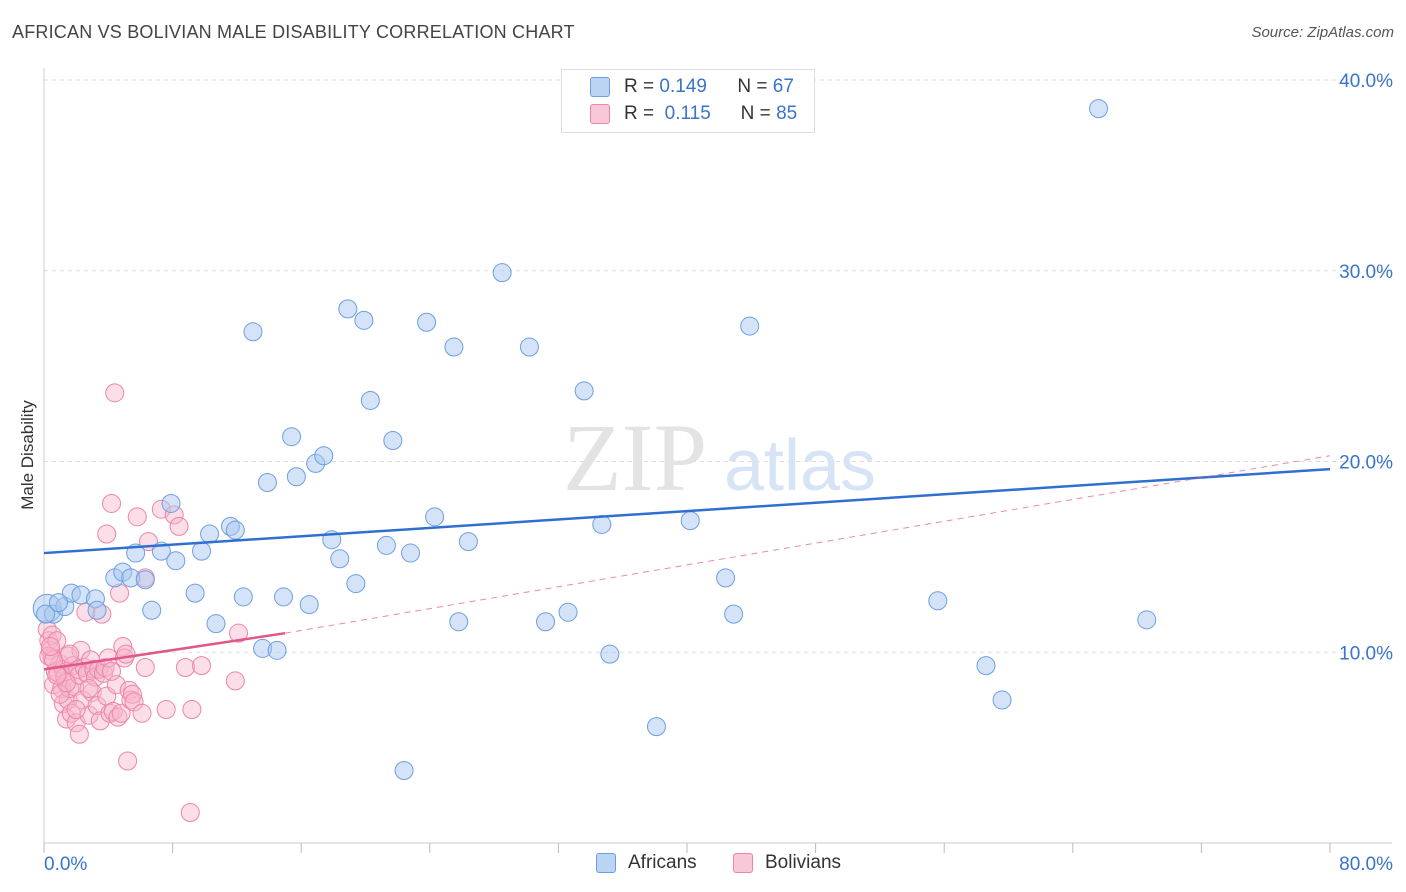 The width and height of the screenshot is (1406, 892). What do you see at coordinates (600, 87) in the screenshot?
I see `africans-swatch` at bounding box center [600, 87].